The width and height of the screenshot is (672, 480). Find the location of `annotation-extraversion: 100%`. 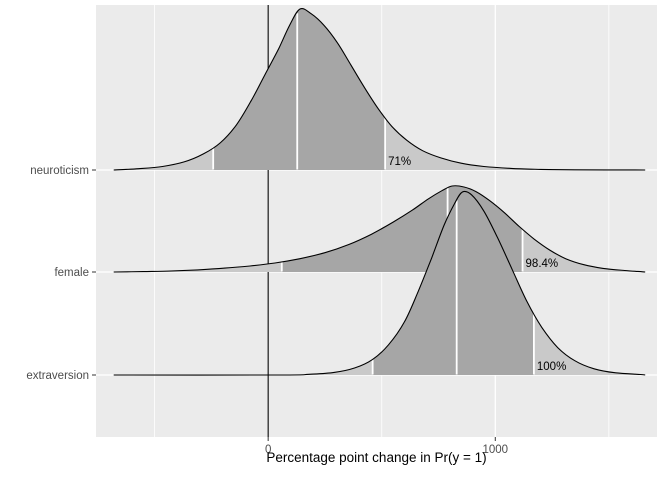

annotation-extraversion: 100% is located at coordinates (551, 367).